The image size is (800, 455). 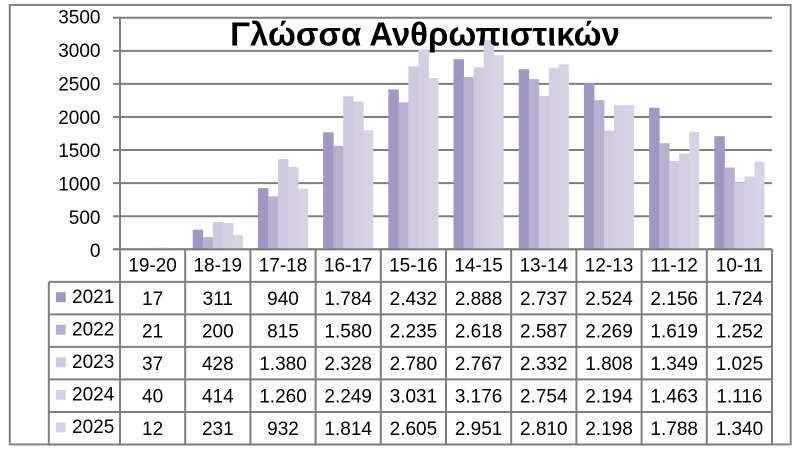 I want to click on svg-text: 1.808, so click(x=609, y=364).